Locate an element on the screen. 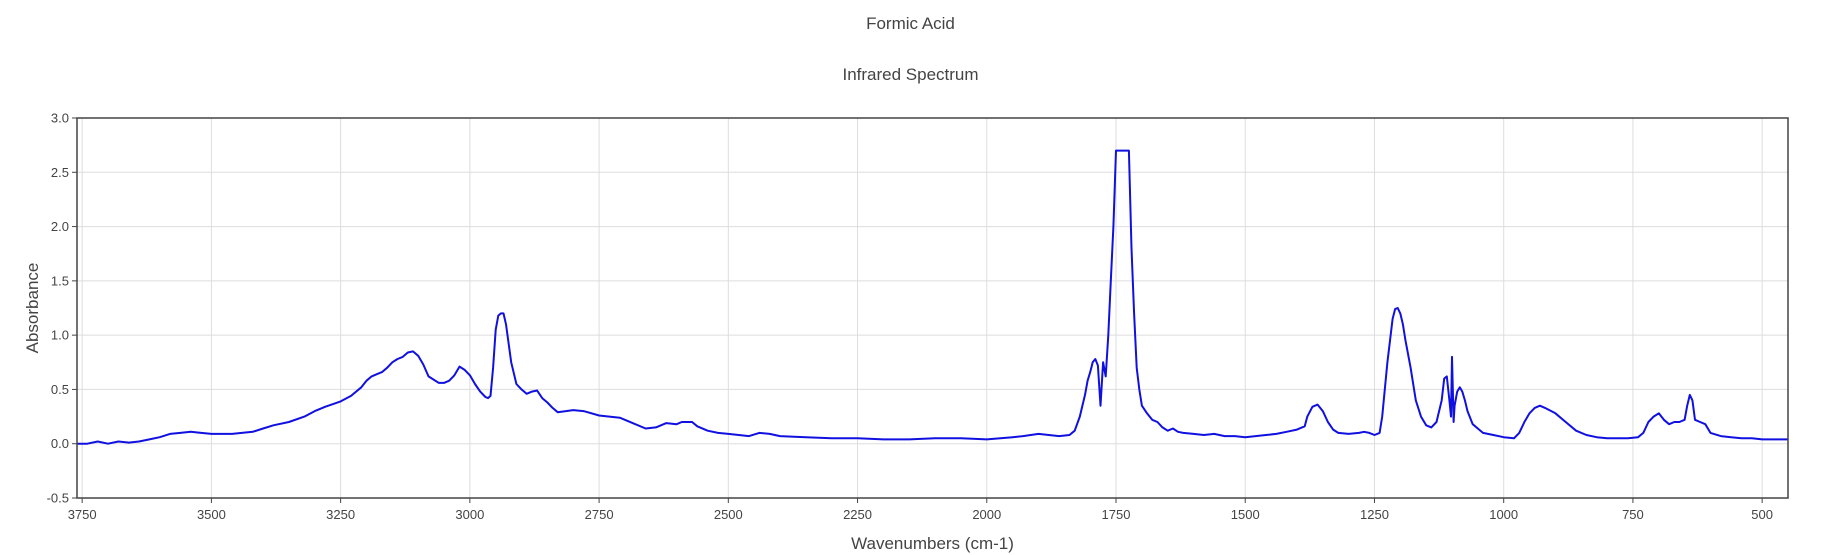 The height and width of the screenshot is (555, 1821). x-tick-label: 2250 is located at coordinates (857, 514).